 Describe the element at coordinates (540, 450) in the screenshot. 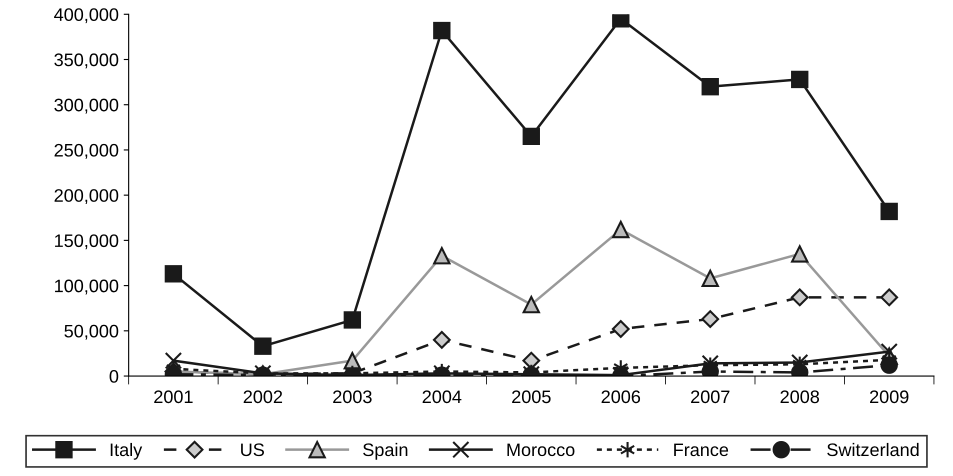

I see `legend-label: Morocco` at that location.